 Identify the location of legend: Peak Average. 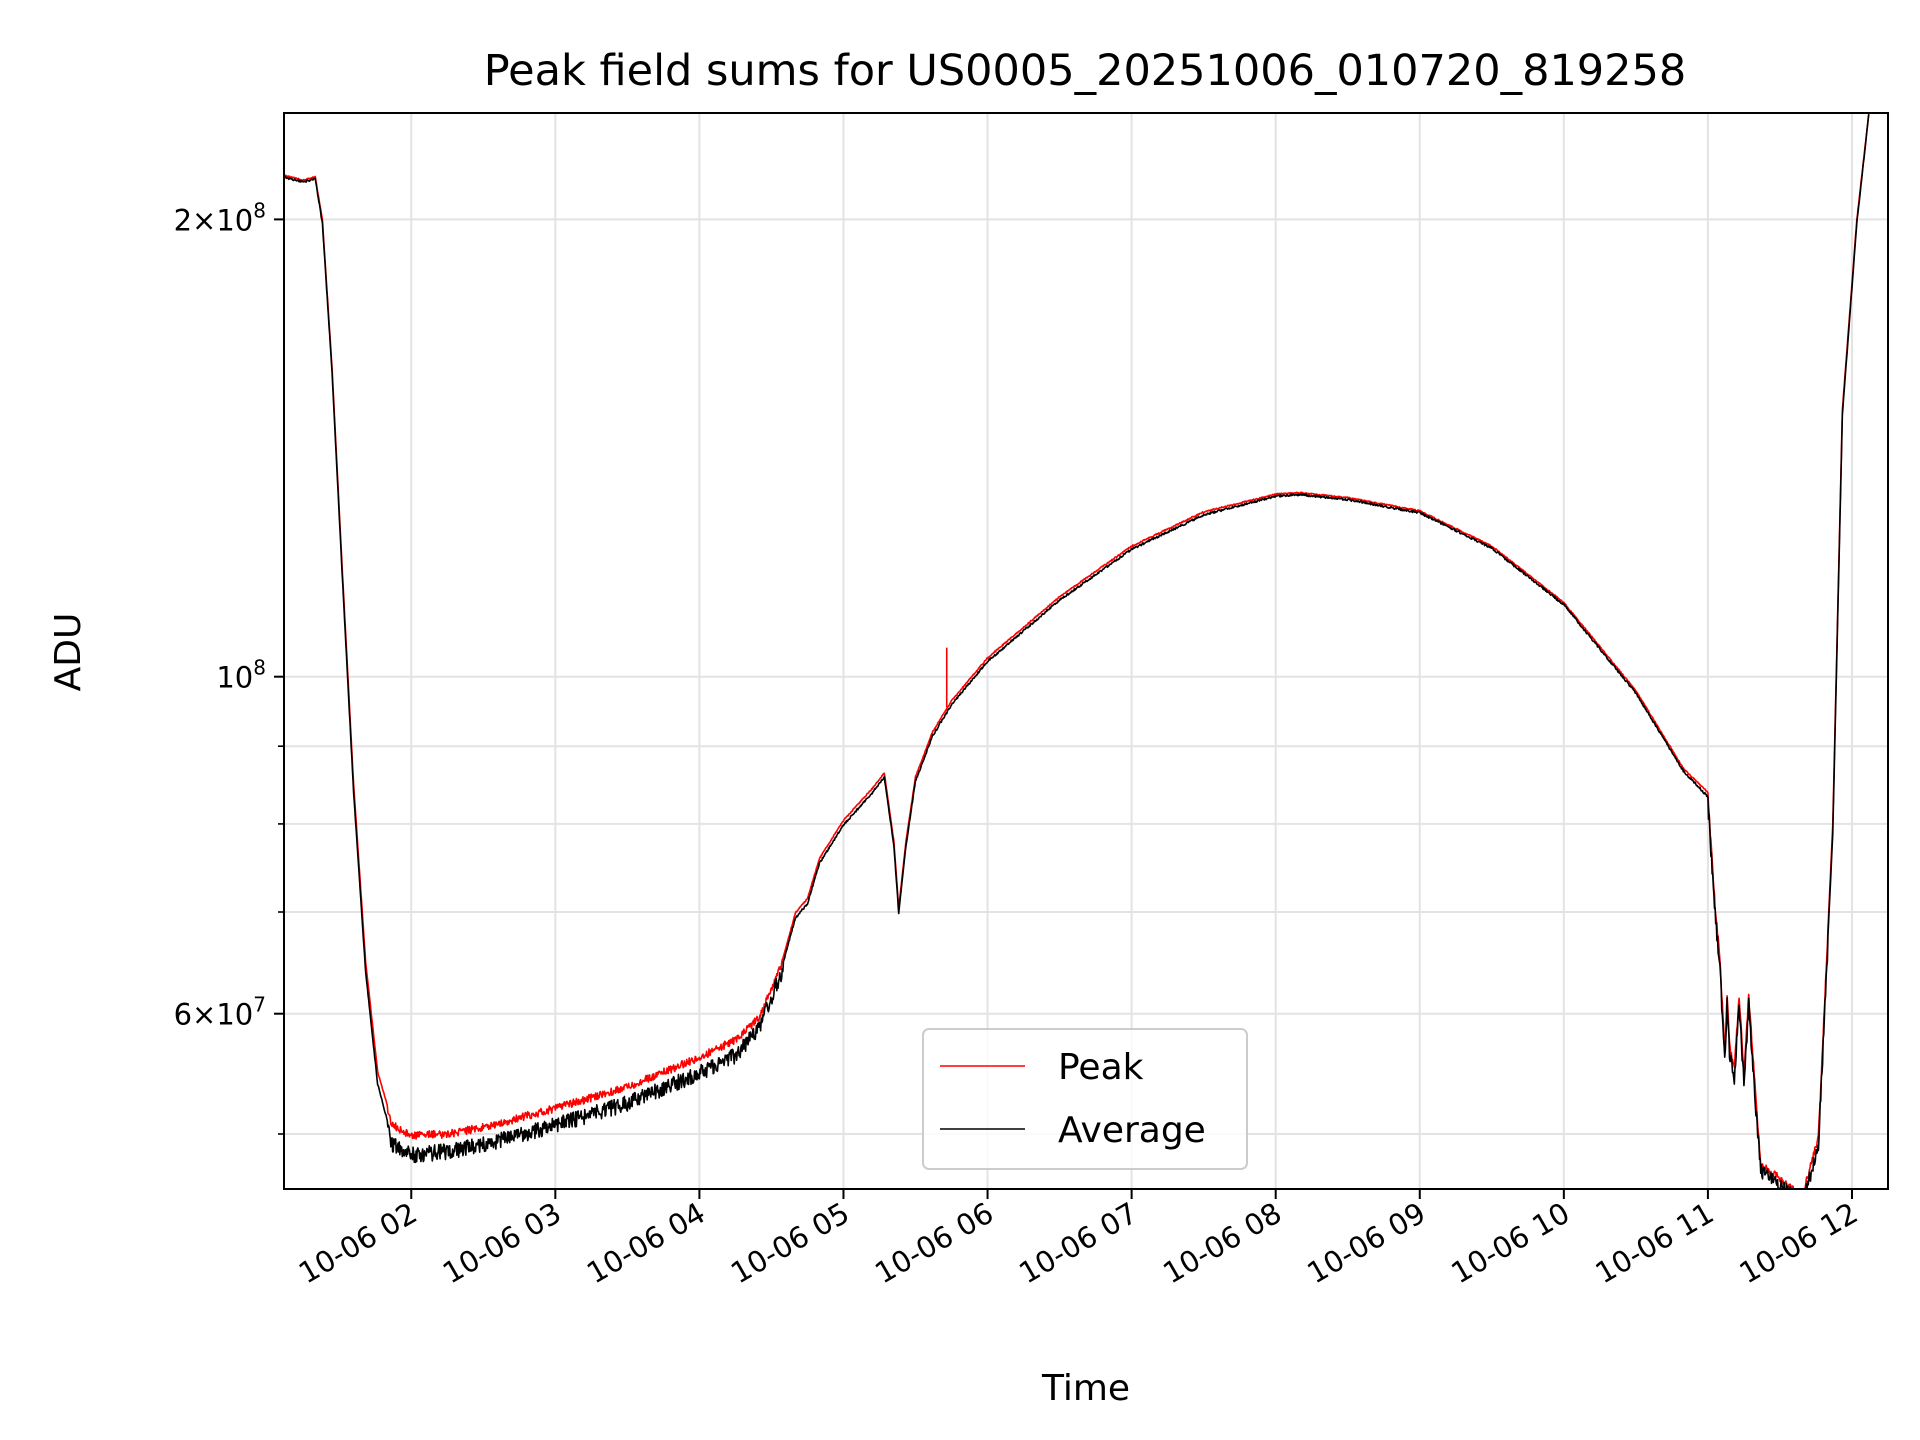
(1085, 1099).